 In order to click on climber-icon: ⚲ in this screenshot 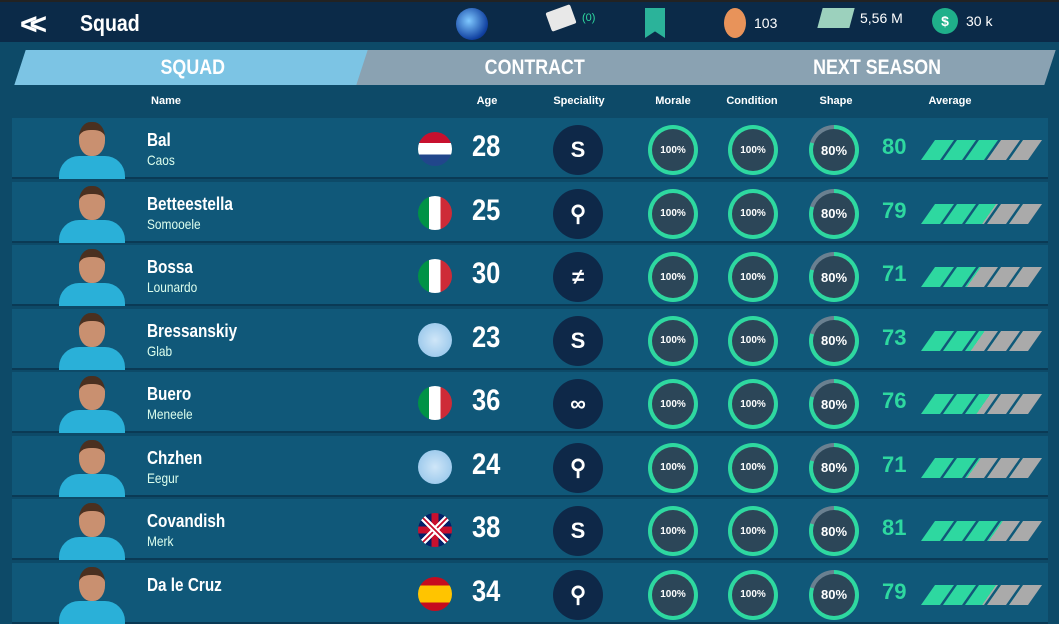, I will do `click(578, 467)`.